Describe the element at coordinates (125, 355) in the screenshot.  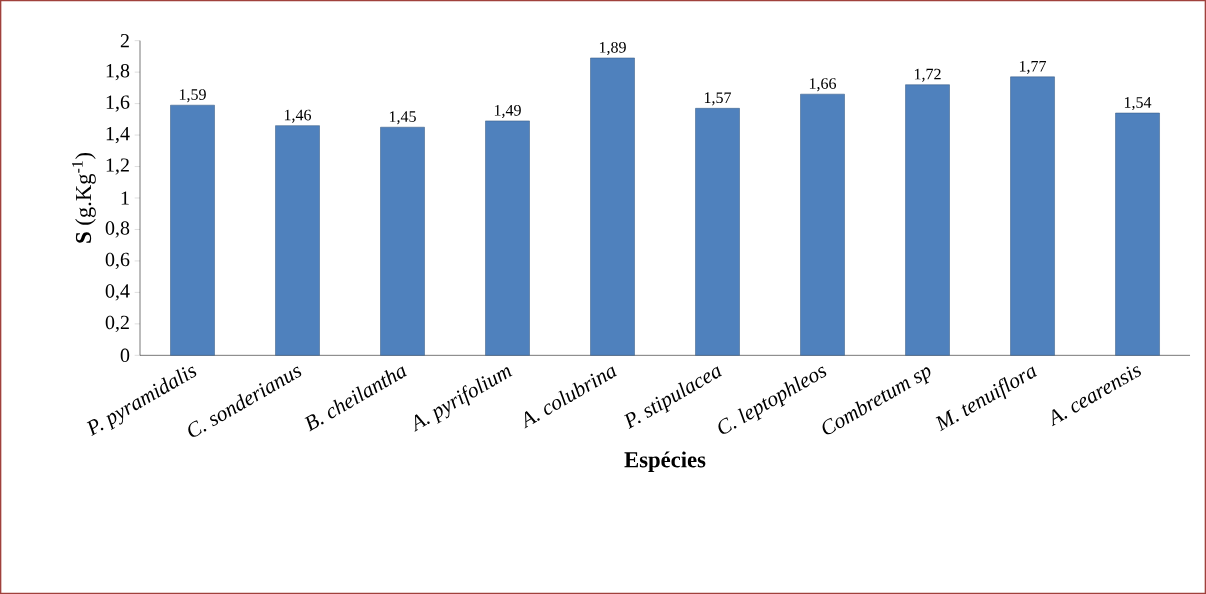
I see `y-tick-label: 0` at that location.